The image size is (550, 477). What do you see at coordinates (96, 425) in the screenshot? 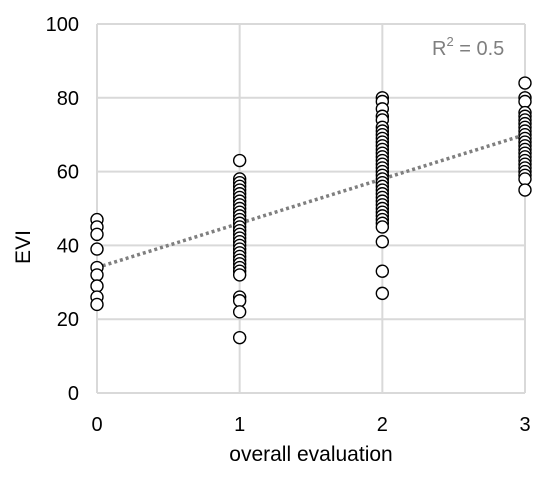
I see `x-tick-label: 0` at bounding box center [96, 425].